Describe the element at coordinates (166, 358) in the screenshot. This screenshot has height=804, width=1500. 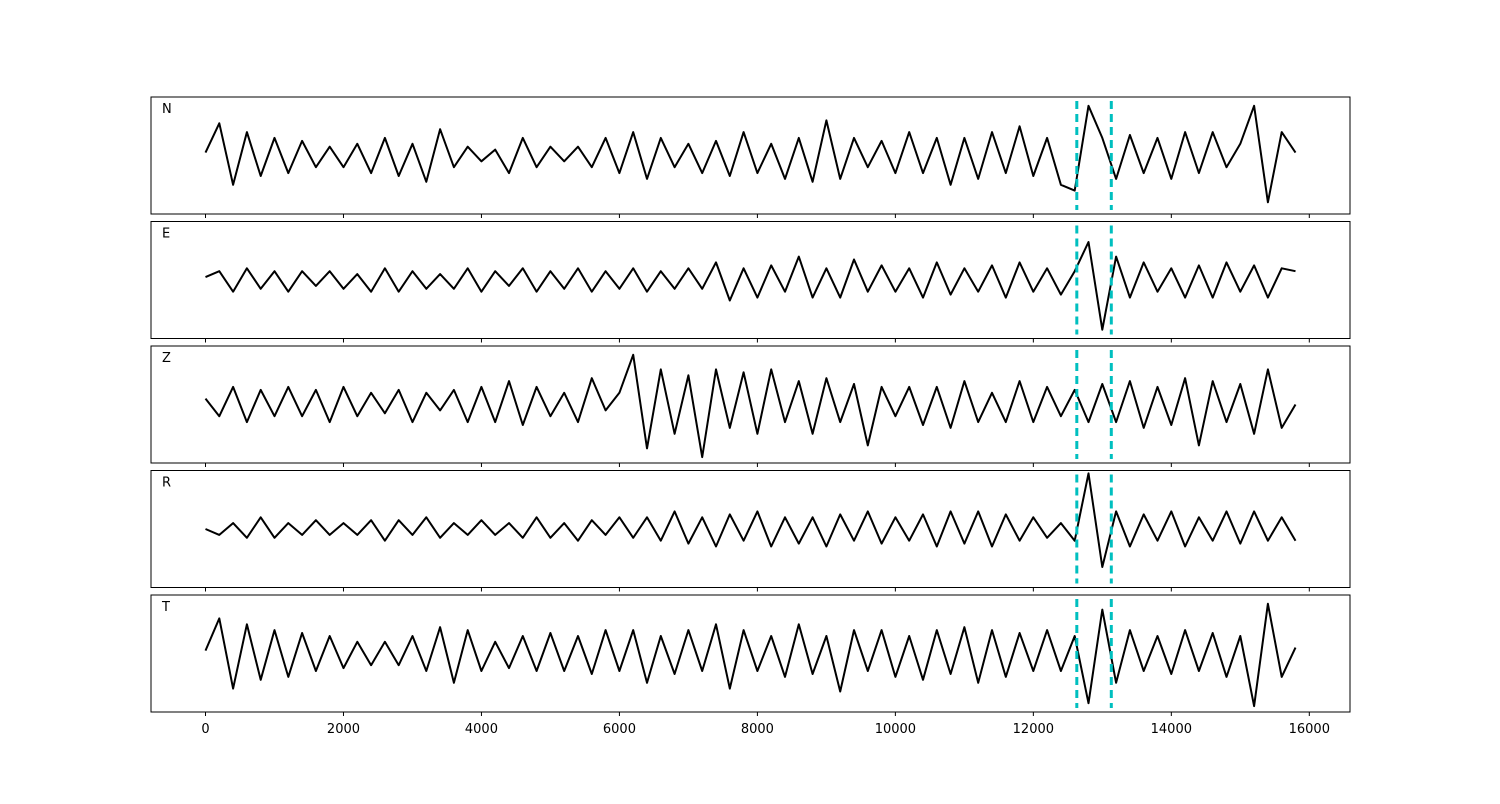
I see `panel-label: Z` at that location.